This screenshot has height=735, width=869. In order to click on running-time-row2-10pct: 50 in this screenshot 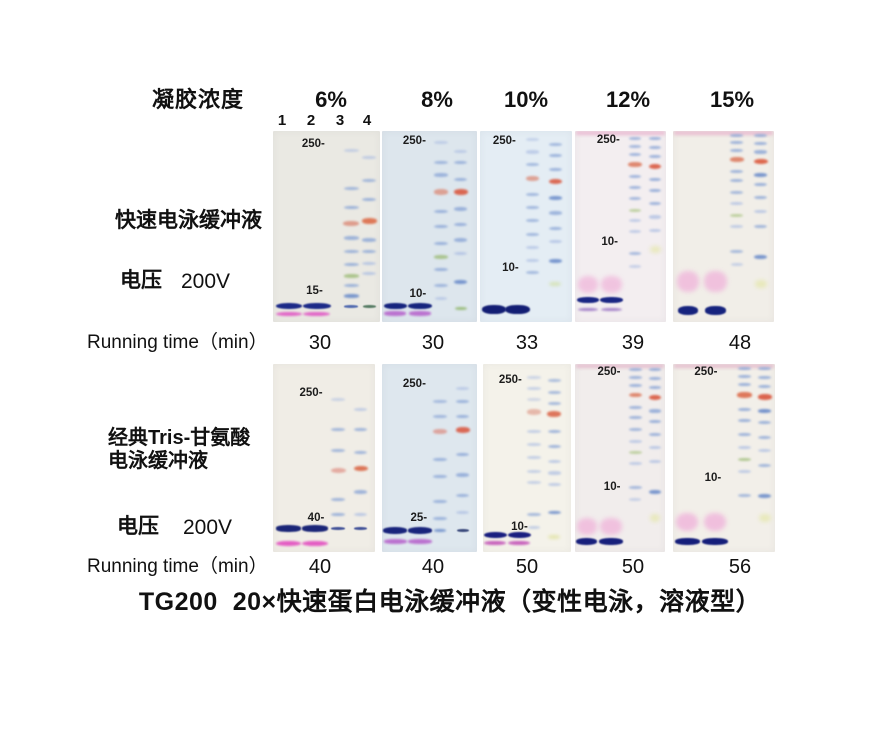, I will do `click(527, 567)`.